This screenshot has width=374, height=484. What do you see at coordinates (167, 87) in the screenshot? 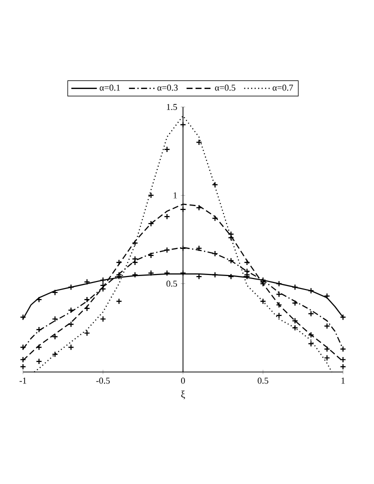
I see `legend-label: α=0.3` at bounding box center [167, 87].